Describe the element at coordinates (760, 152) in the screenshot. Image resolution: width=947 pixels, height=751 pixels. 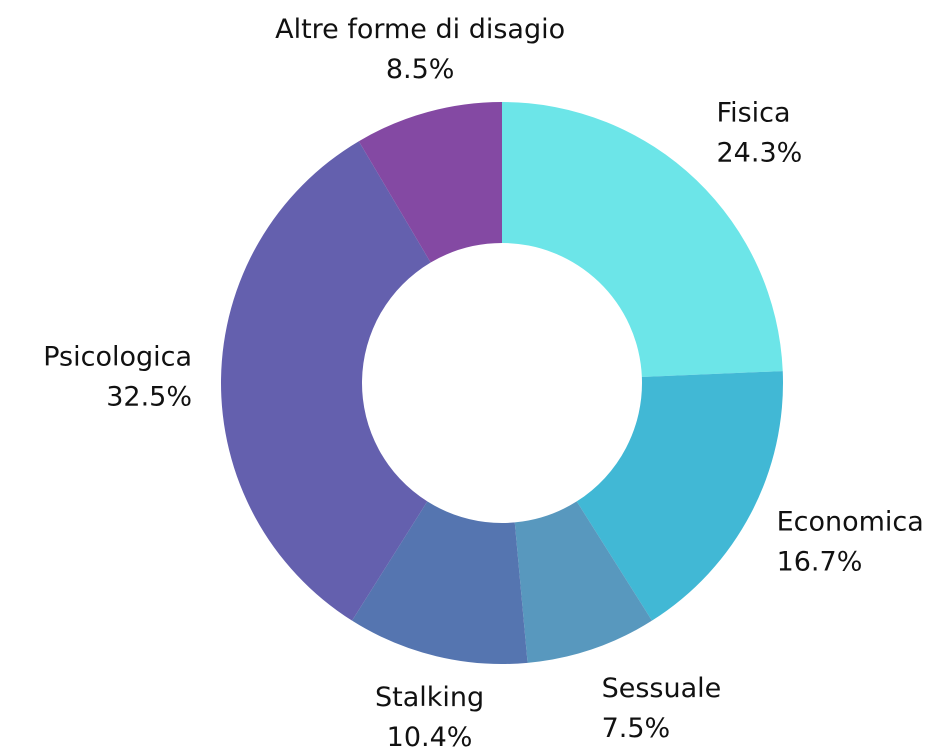
I see `slice-value-label: 24.3%` at that location.